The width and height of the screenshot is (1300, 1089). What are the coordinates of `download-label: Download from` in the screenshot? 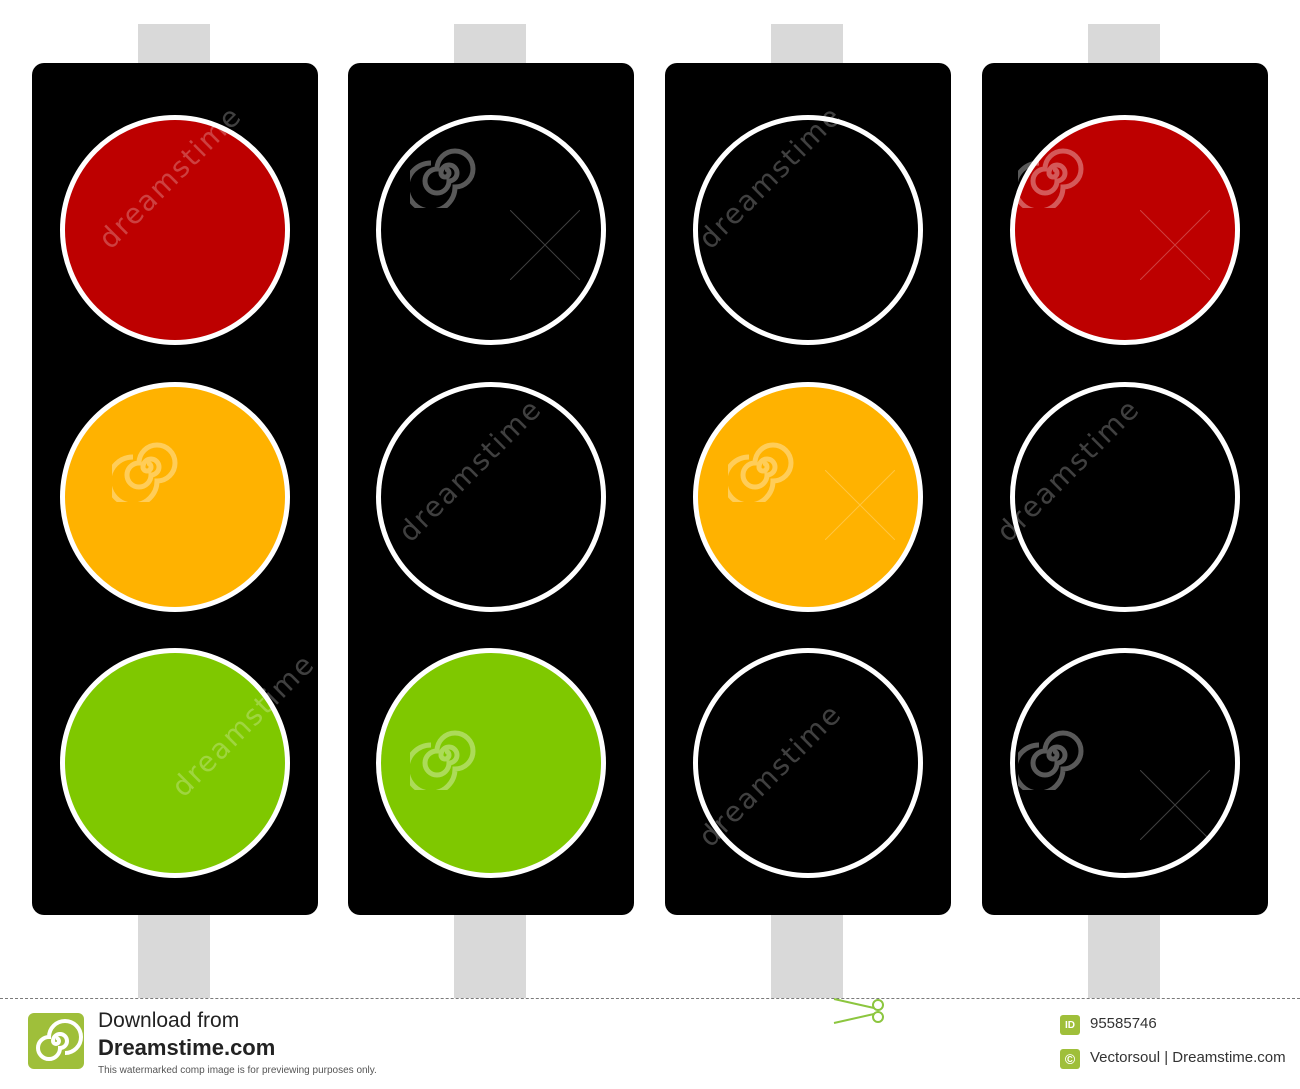 It's located at (169, 1020).